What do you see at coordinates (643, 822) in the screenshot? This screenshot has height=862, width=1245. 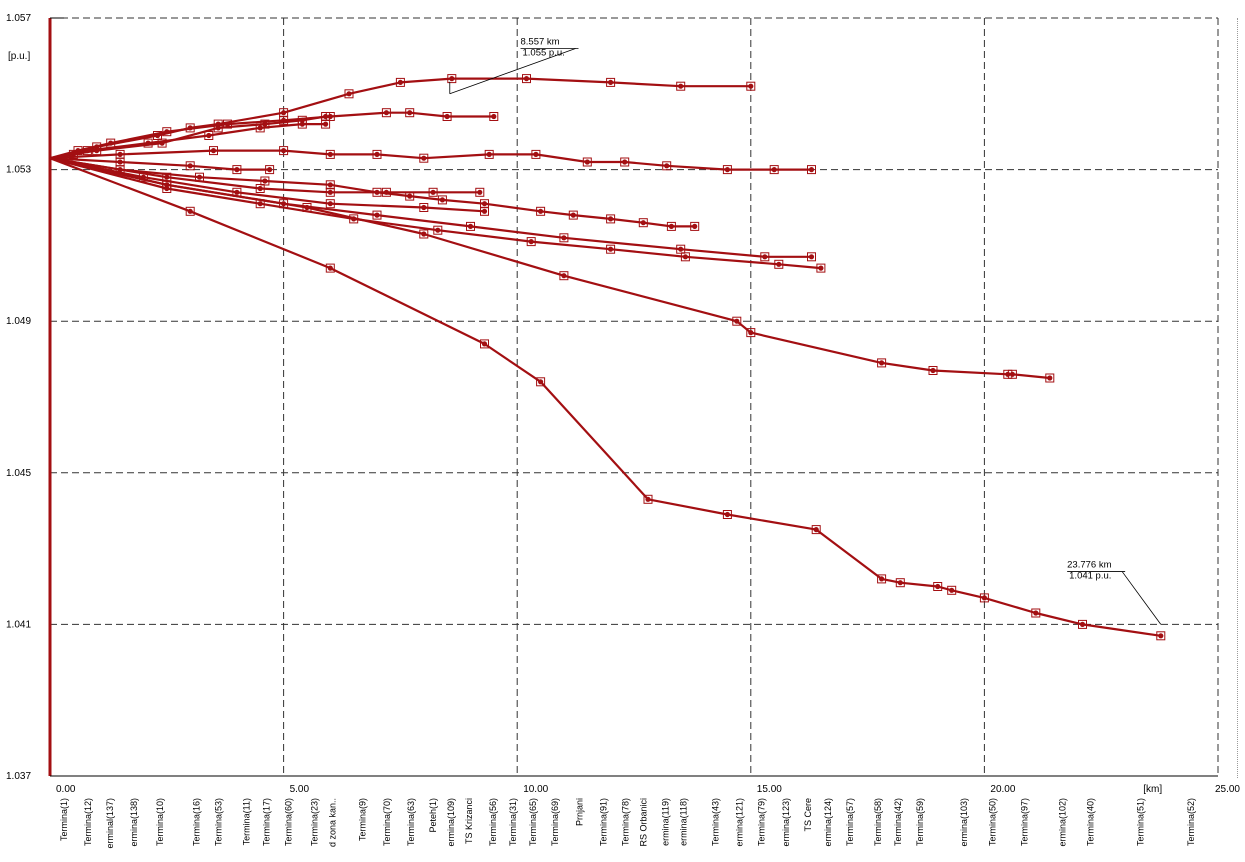 I see `terminal-label: RS Orbanici` at bounding box center [643, 822].